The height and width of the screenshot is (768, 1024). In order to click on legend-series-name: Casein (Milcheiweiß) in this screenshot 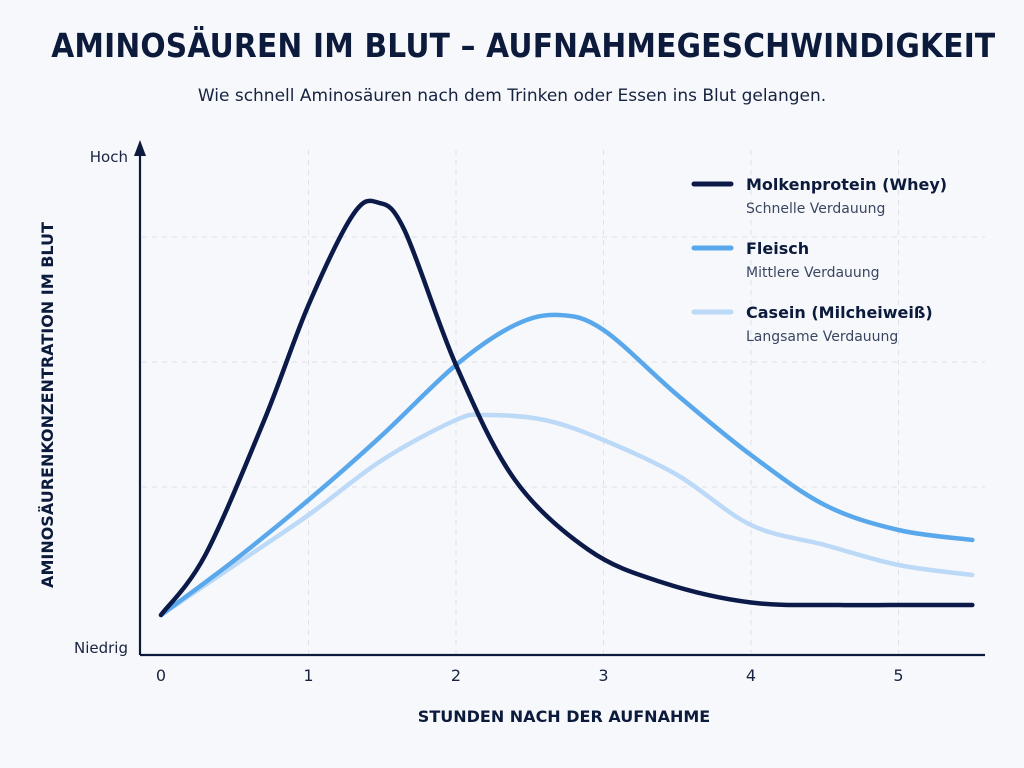, I will do `click(839, 312)`.